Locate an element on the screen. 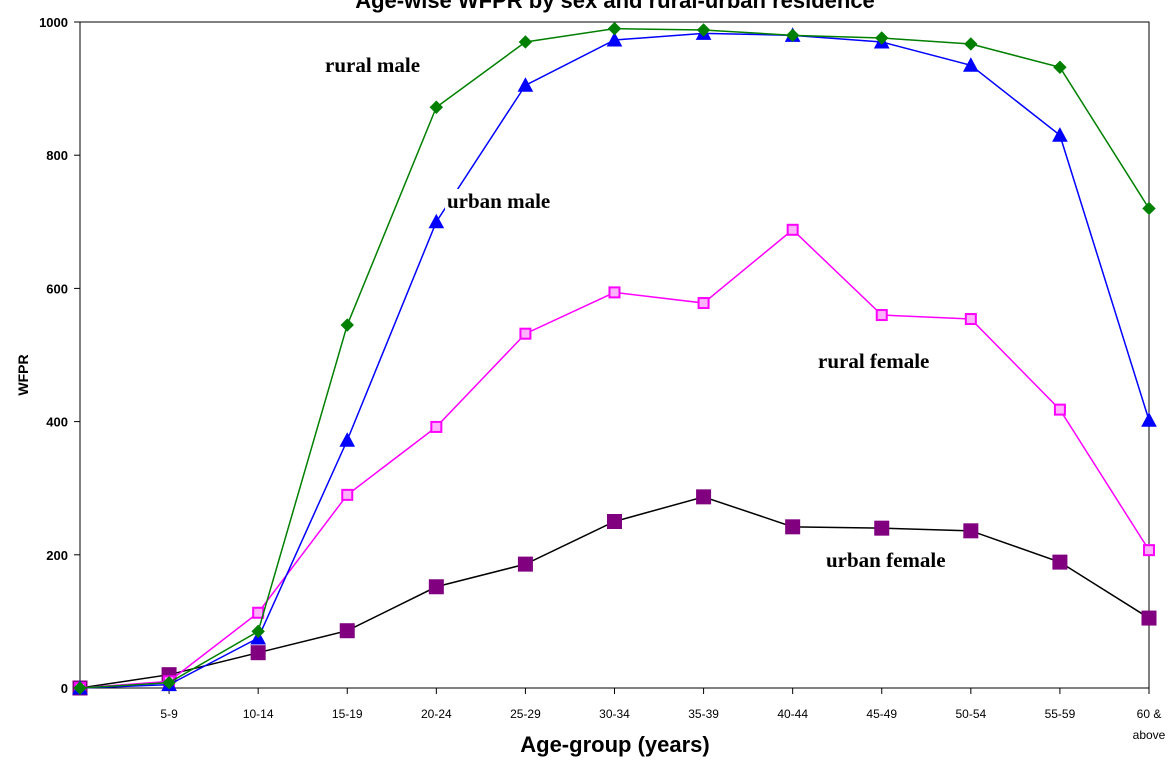 This screenshot has width=1171, height=767. series-annotation-urban-male: urban male is located at coordinates (498, 201).